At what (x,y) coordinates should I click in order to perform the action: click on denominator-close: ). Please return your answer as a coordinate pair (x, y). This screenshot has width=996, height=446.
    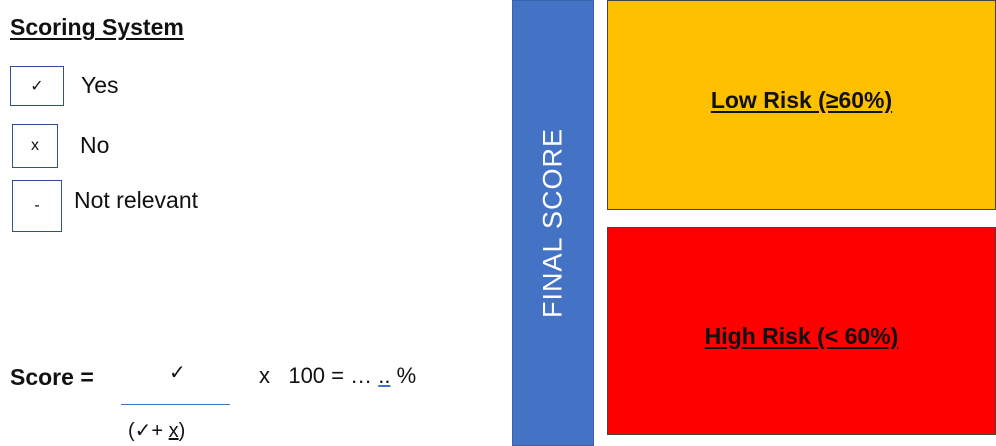
    Looking at the image, I should click on (182, 431).